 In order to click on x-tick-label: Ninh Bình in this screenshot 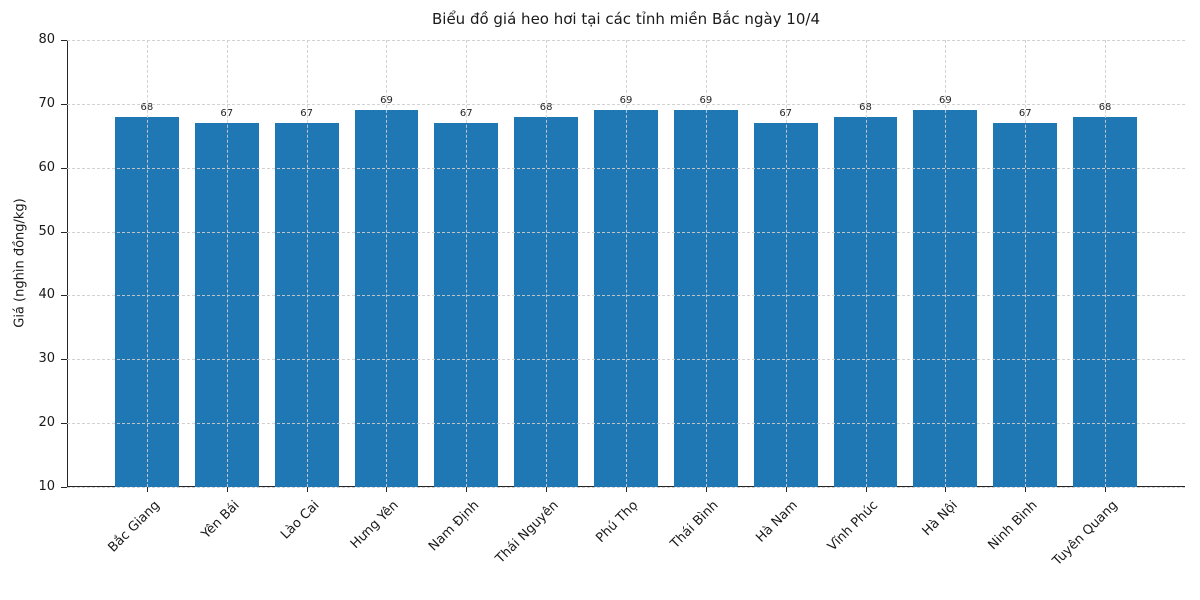, I will do `click(1013, 526)`.